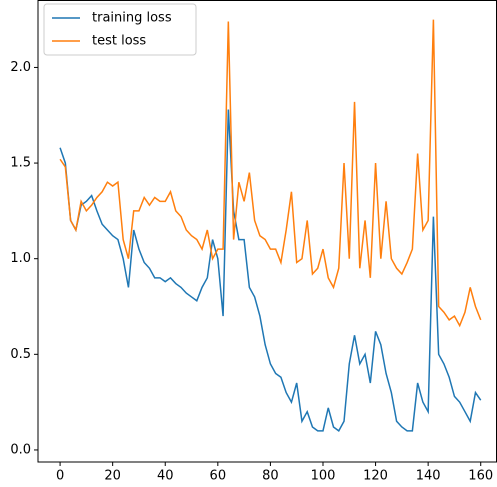 Image resolution: width=497 pixels, height=487 pixels. I want to click on x-tick-label: 0, so click(60, 476).